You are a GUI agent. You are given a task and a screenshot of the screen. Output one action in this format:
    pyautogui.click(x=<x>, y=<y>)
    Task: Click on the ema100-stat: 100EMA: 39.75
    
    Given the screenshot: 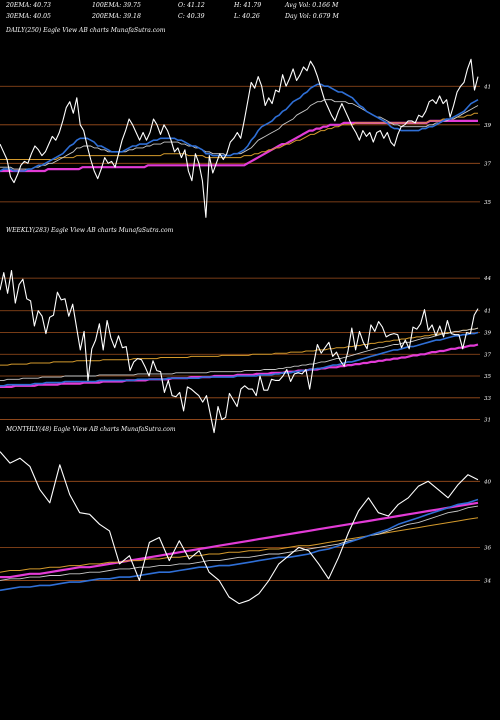 What is the action you would take?
    pyautogui.click(x=116, y=5)
    